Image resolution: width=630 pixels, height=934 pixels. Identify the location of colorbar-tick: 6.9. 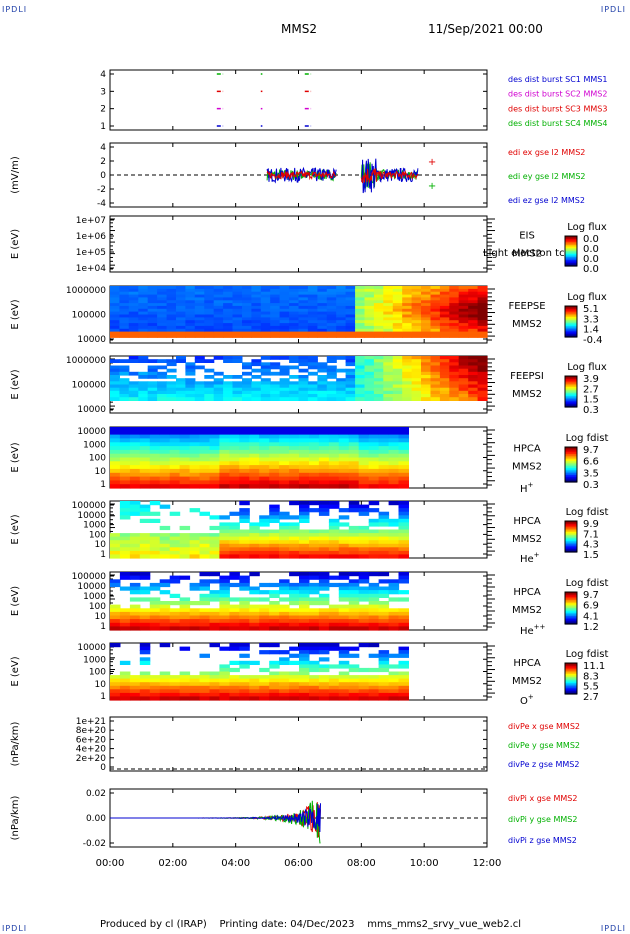
(591, 606).